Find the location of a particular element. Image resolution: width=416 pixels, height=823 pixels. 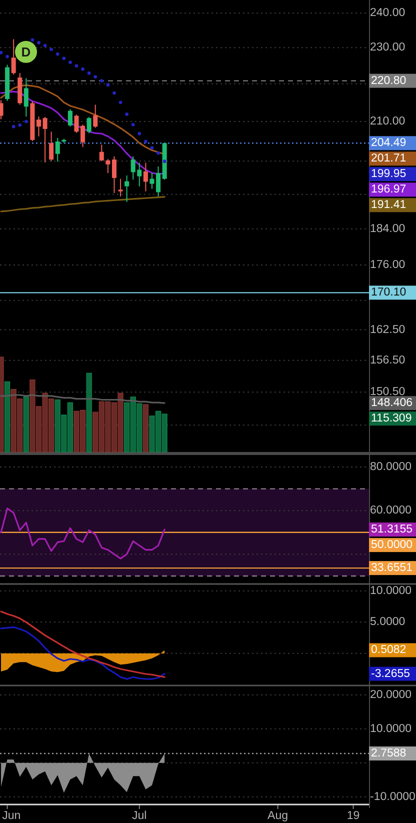

x-tick-label: 19 is located at coordinates (353, 816).